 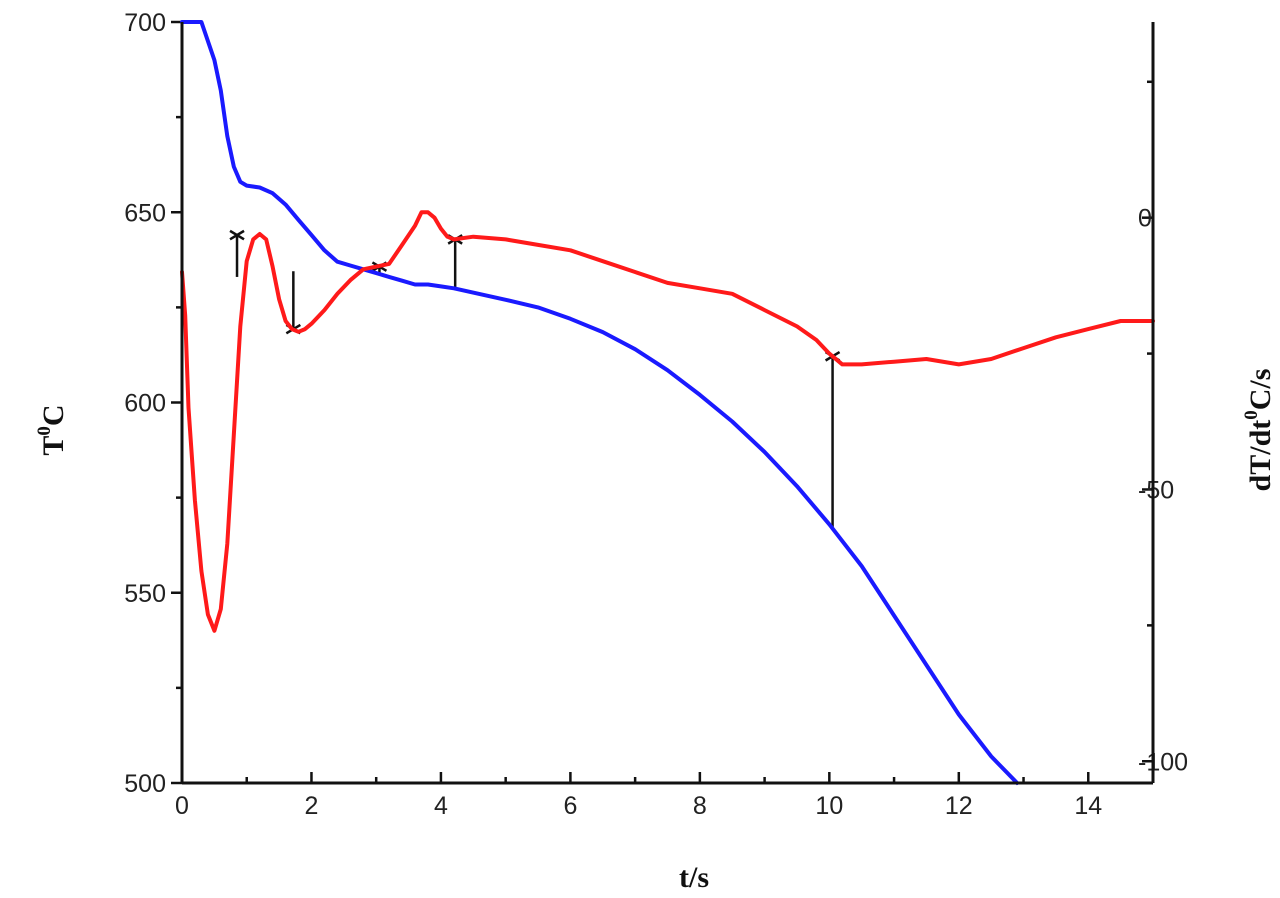 I want to click on y-axis-right-title: dT/dt0C/s, so click(x=1259, y=430).